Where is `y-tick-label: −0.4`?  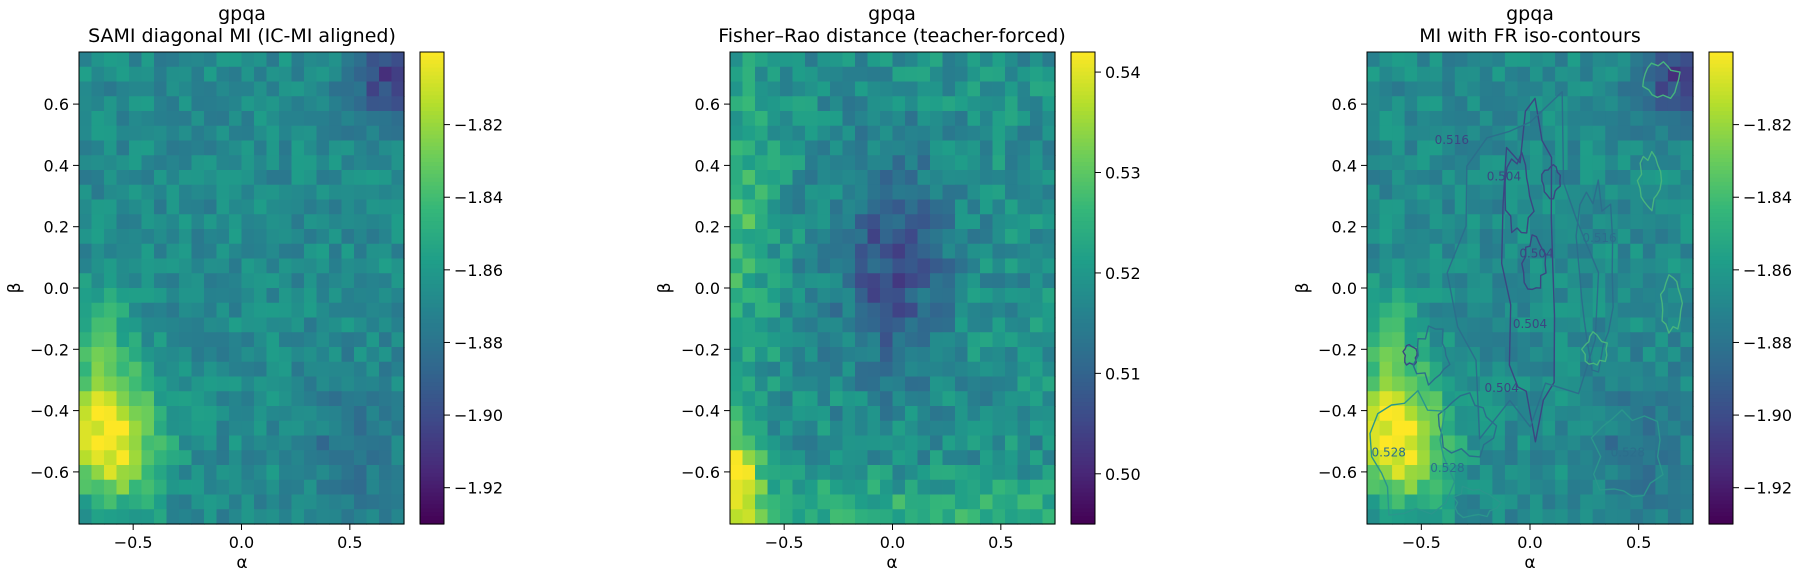
y-tick-label: −0.4 is located at coordinates (49, 411).